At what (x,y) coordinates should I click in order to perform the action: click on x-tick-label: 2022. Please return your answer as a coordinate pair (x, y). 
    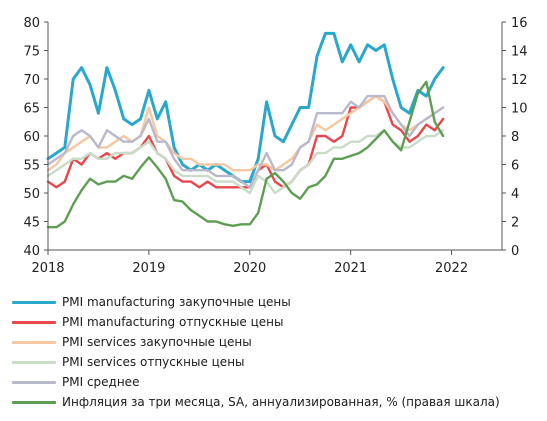
    Looking at the image, I should click on (451, 268).